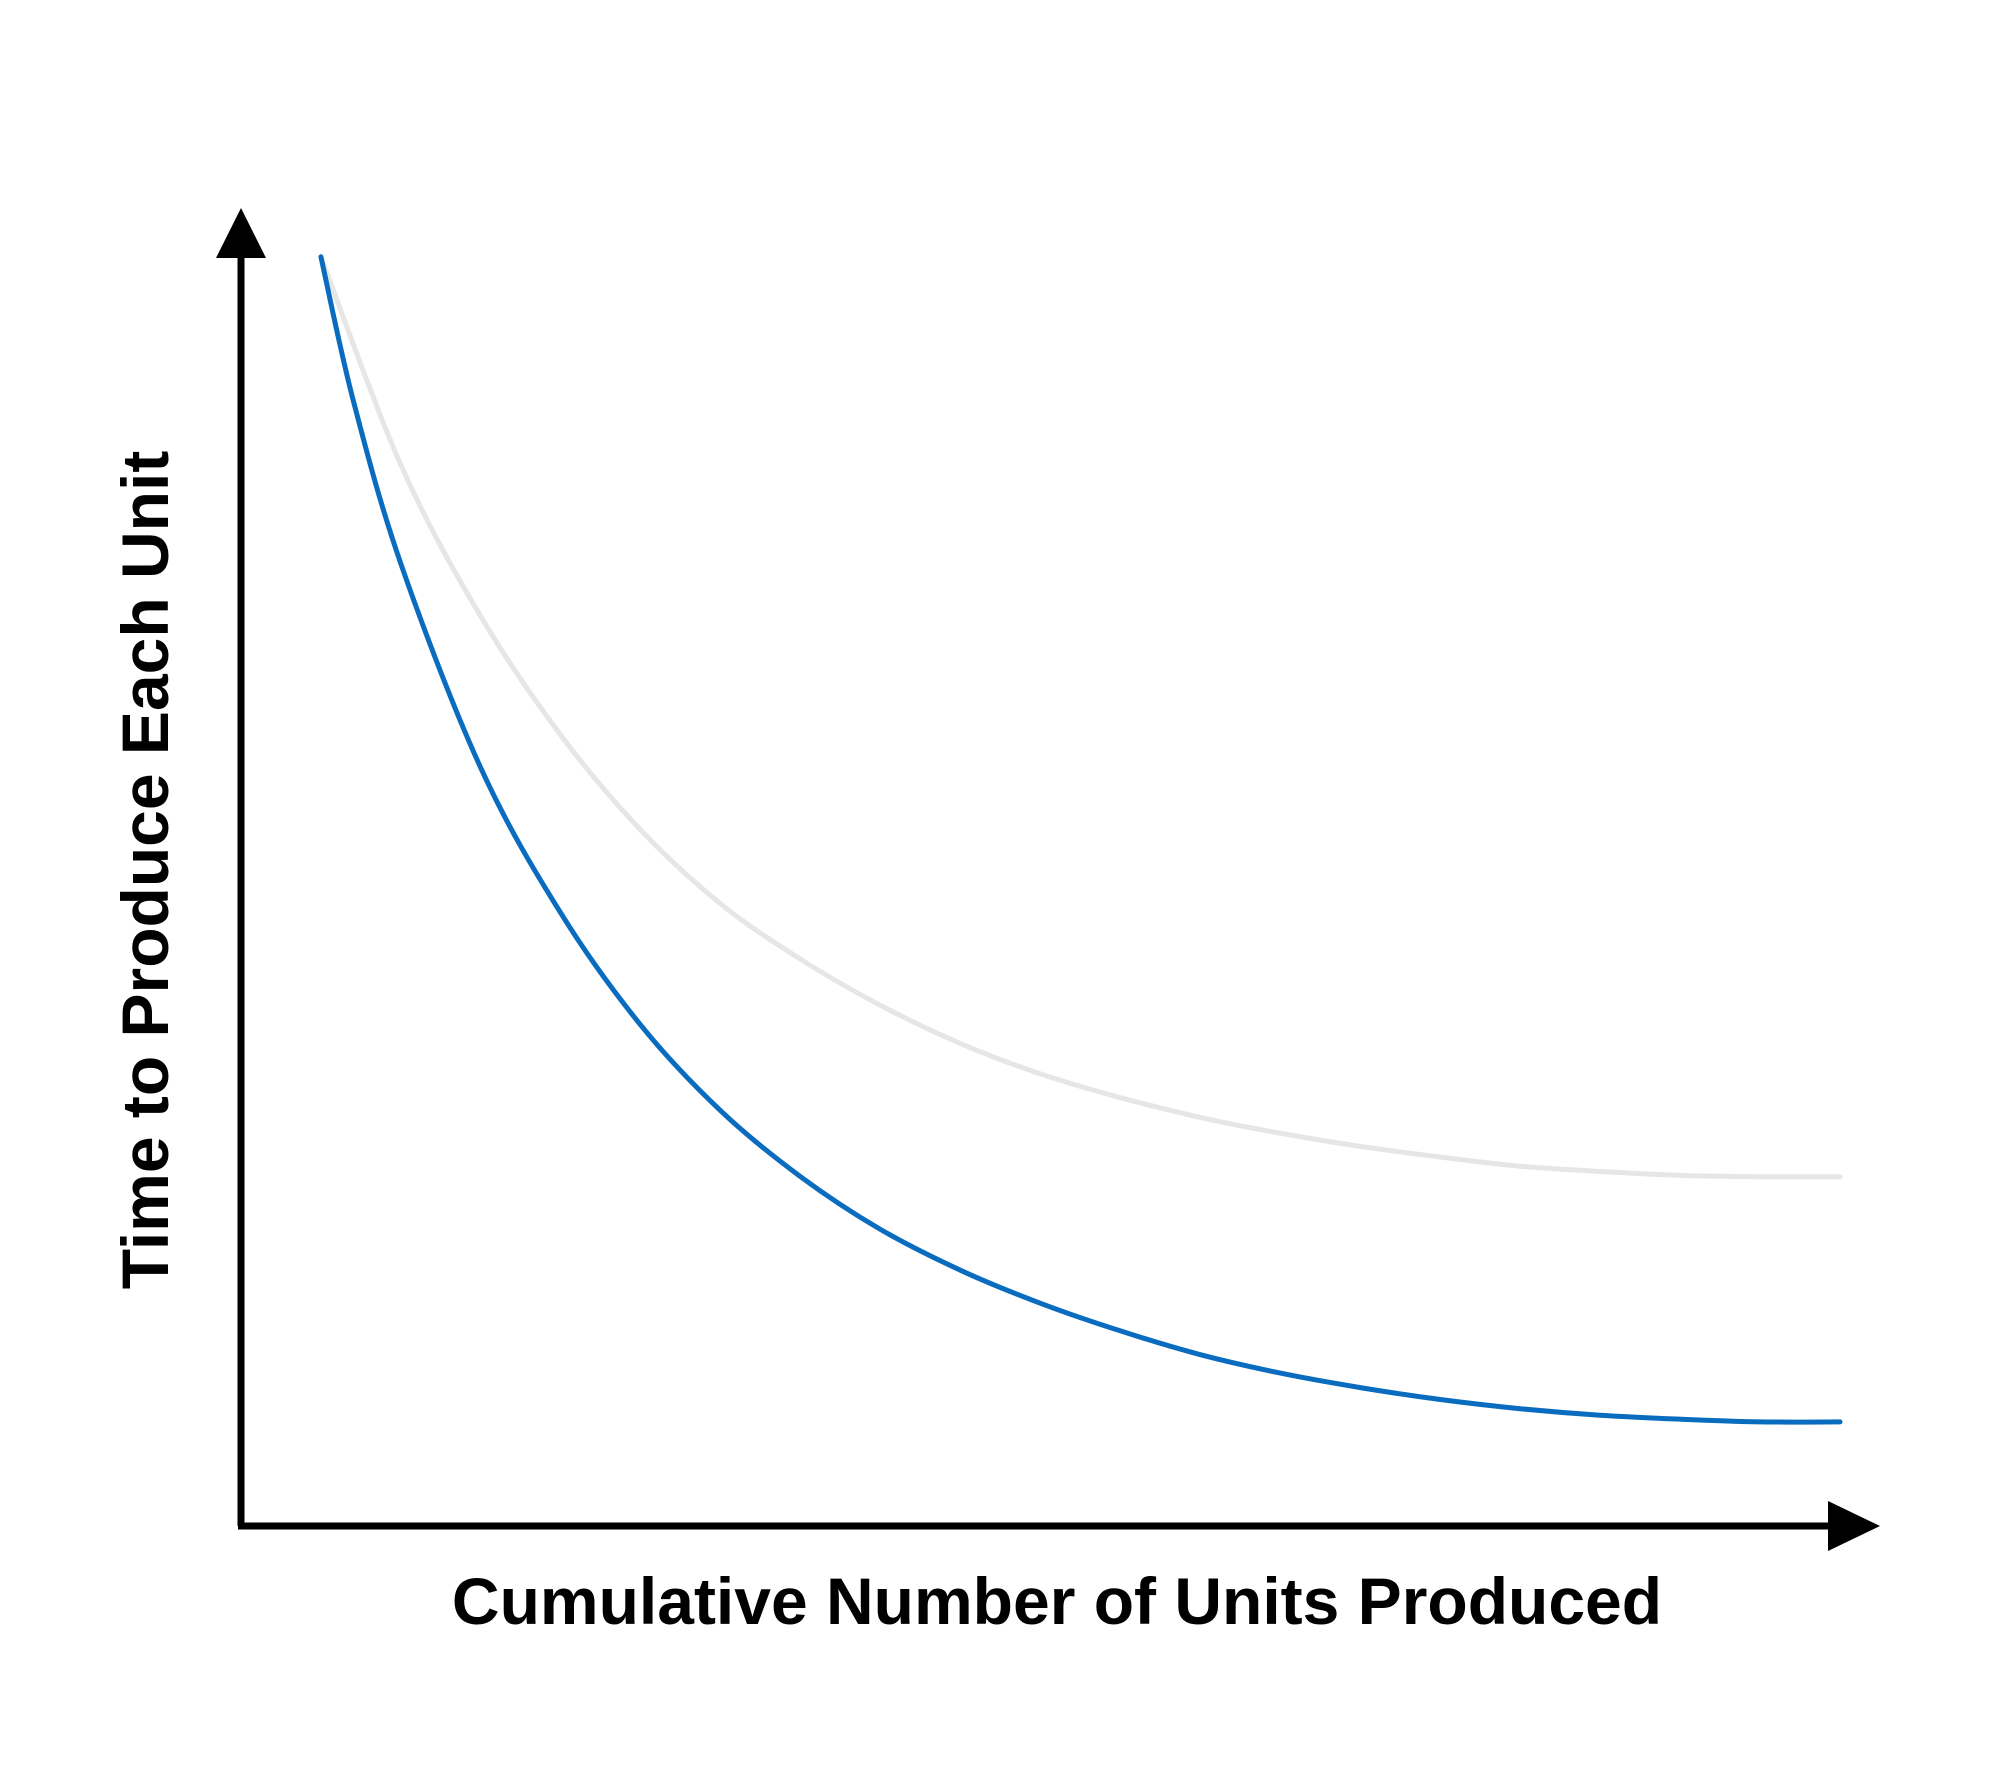 The height and width of the screenshot is (1772, 2000). I want to click on y-axis-label: Time to Produce Each Unit, so click(145, 870).